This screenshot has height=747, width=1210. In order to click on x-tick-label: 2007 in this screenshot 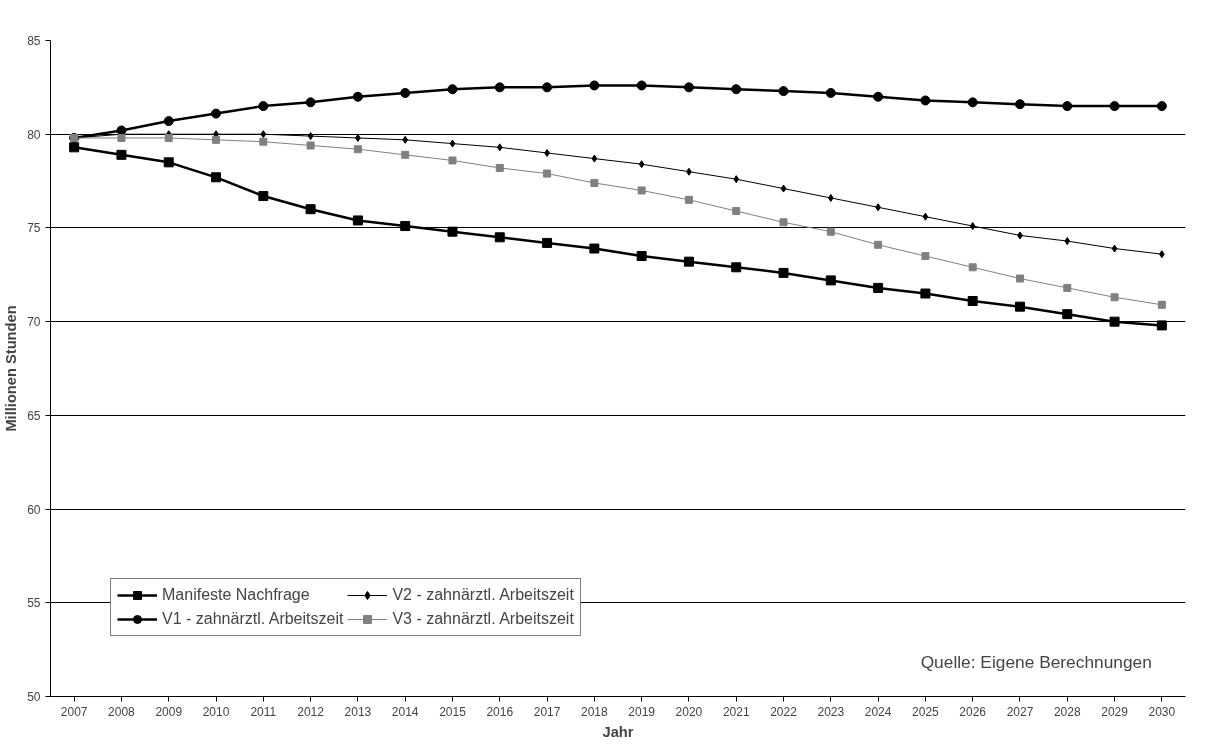, I will do `click(74, 711)`.